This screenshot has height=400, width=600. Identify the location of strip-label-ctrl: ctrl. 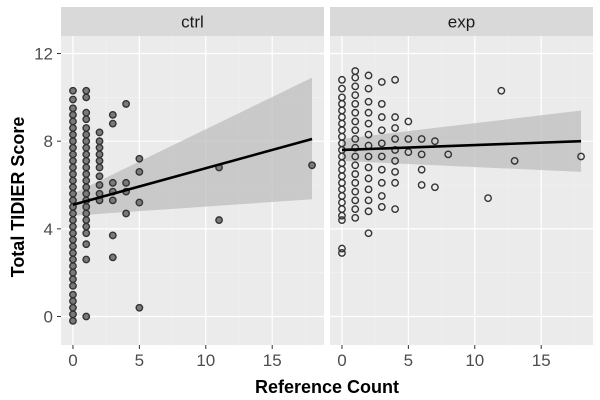
(192, 22).